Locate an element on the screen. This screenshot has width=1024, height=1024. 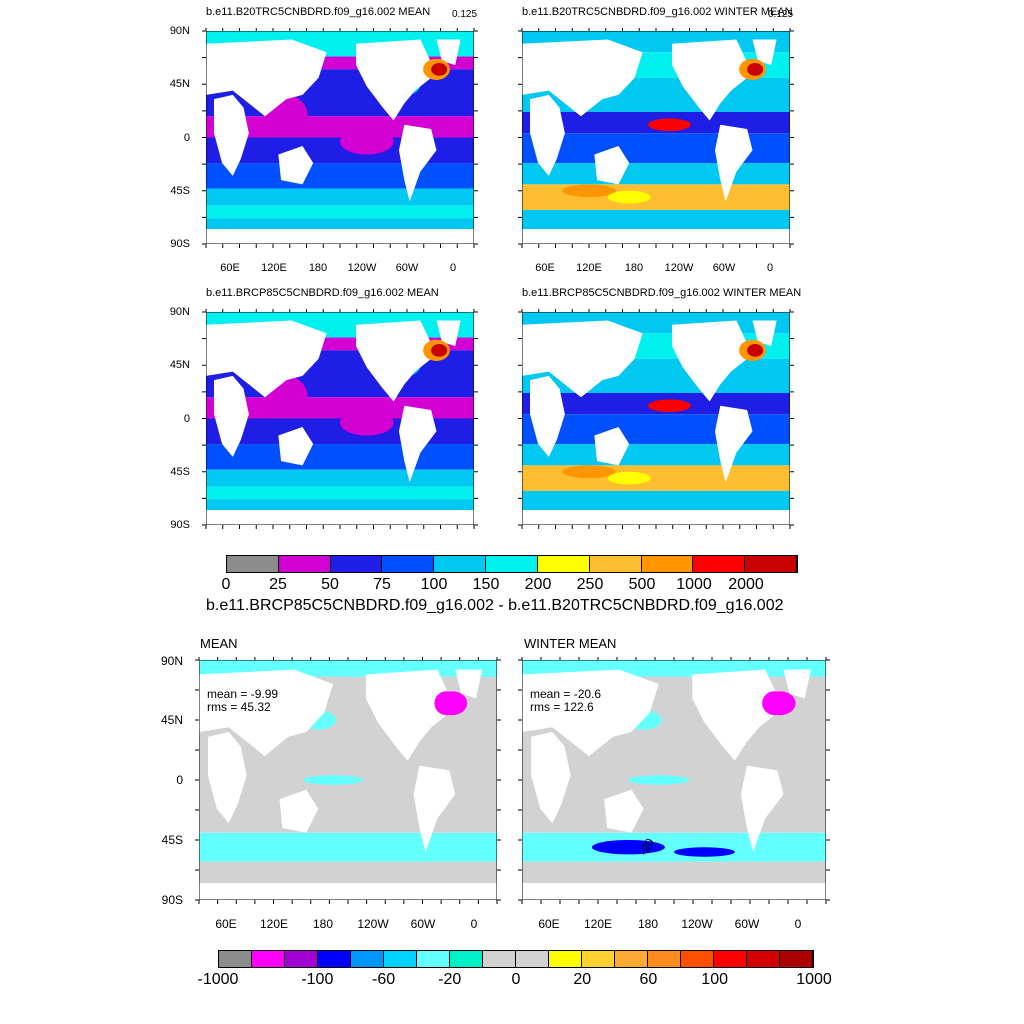
colorbar-label: 20 is located at coordinates (582, 979).